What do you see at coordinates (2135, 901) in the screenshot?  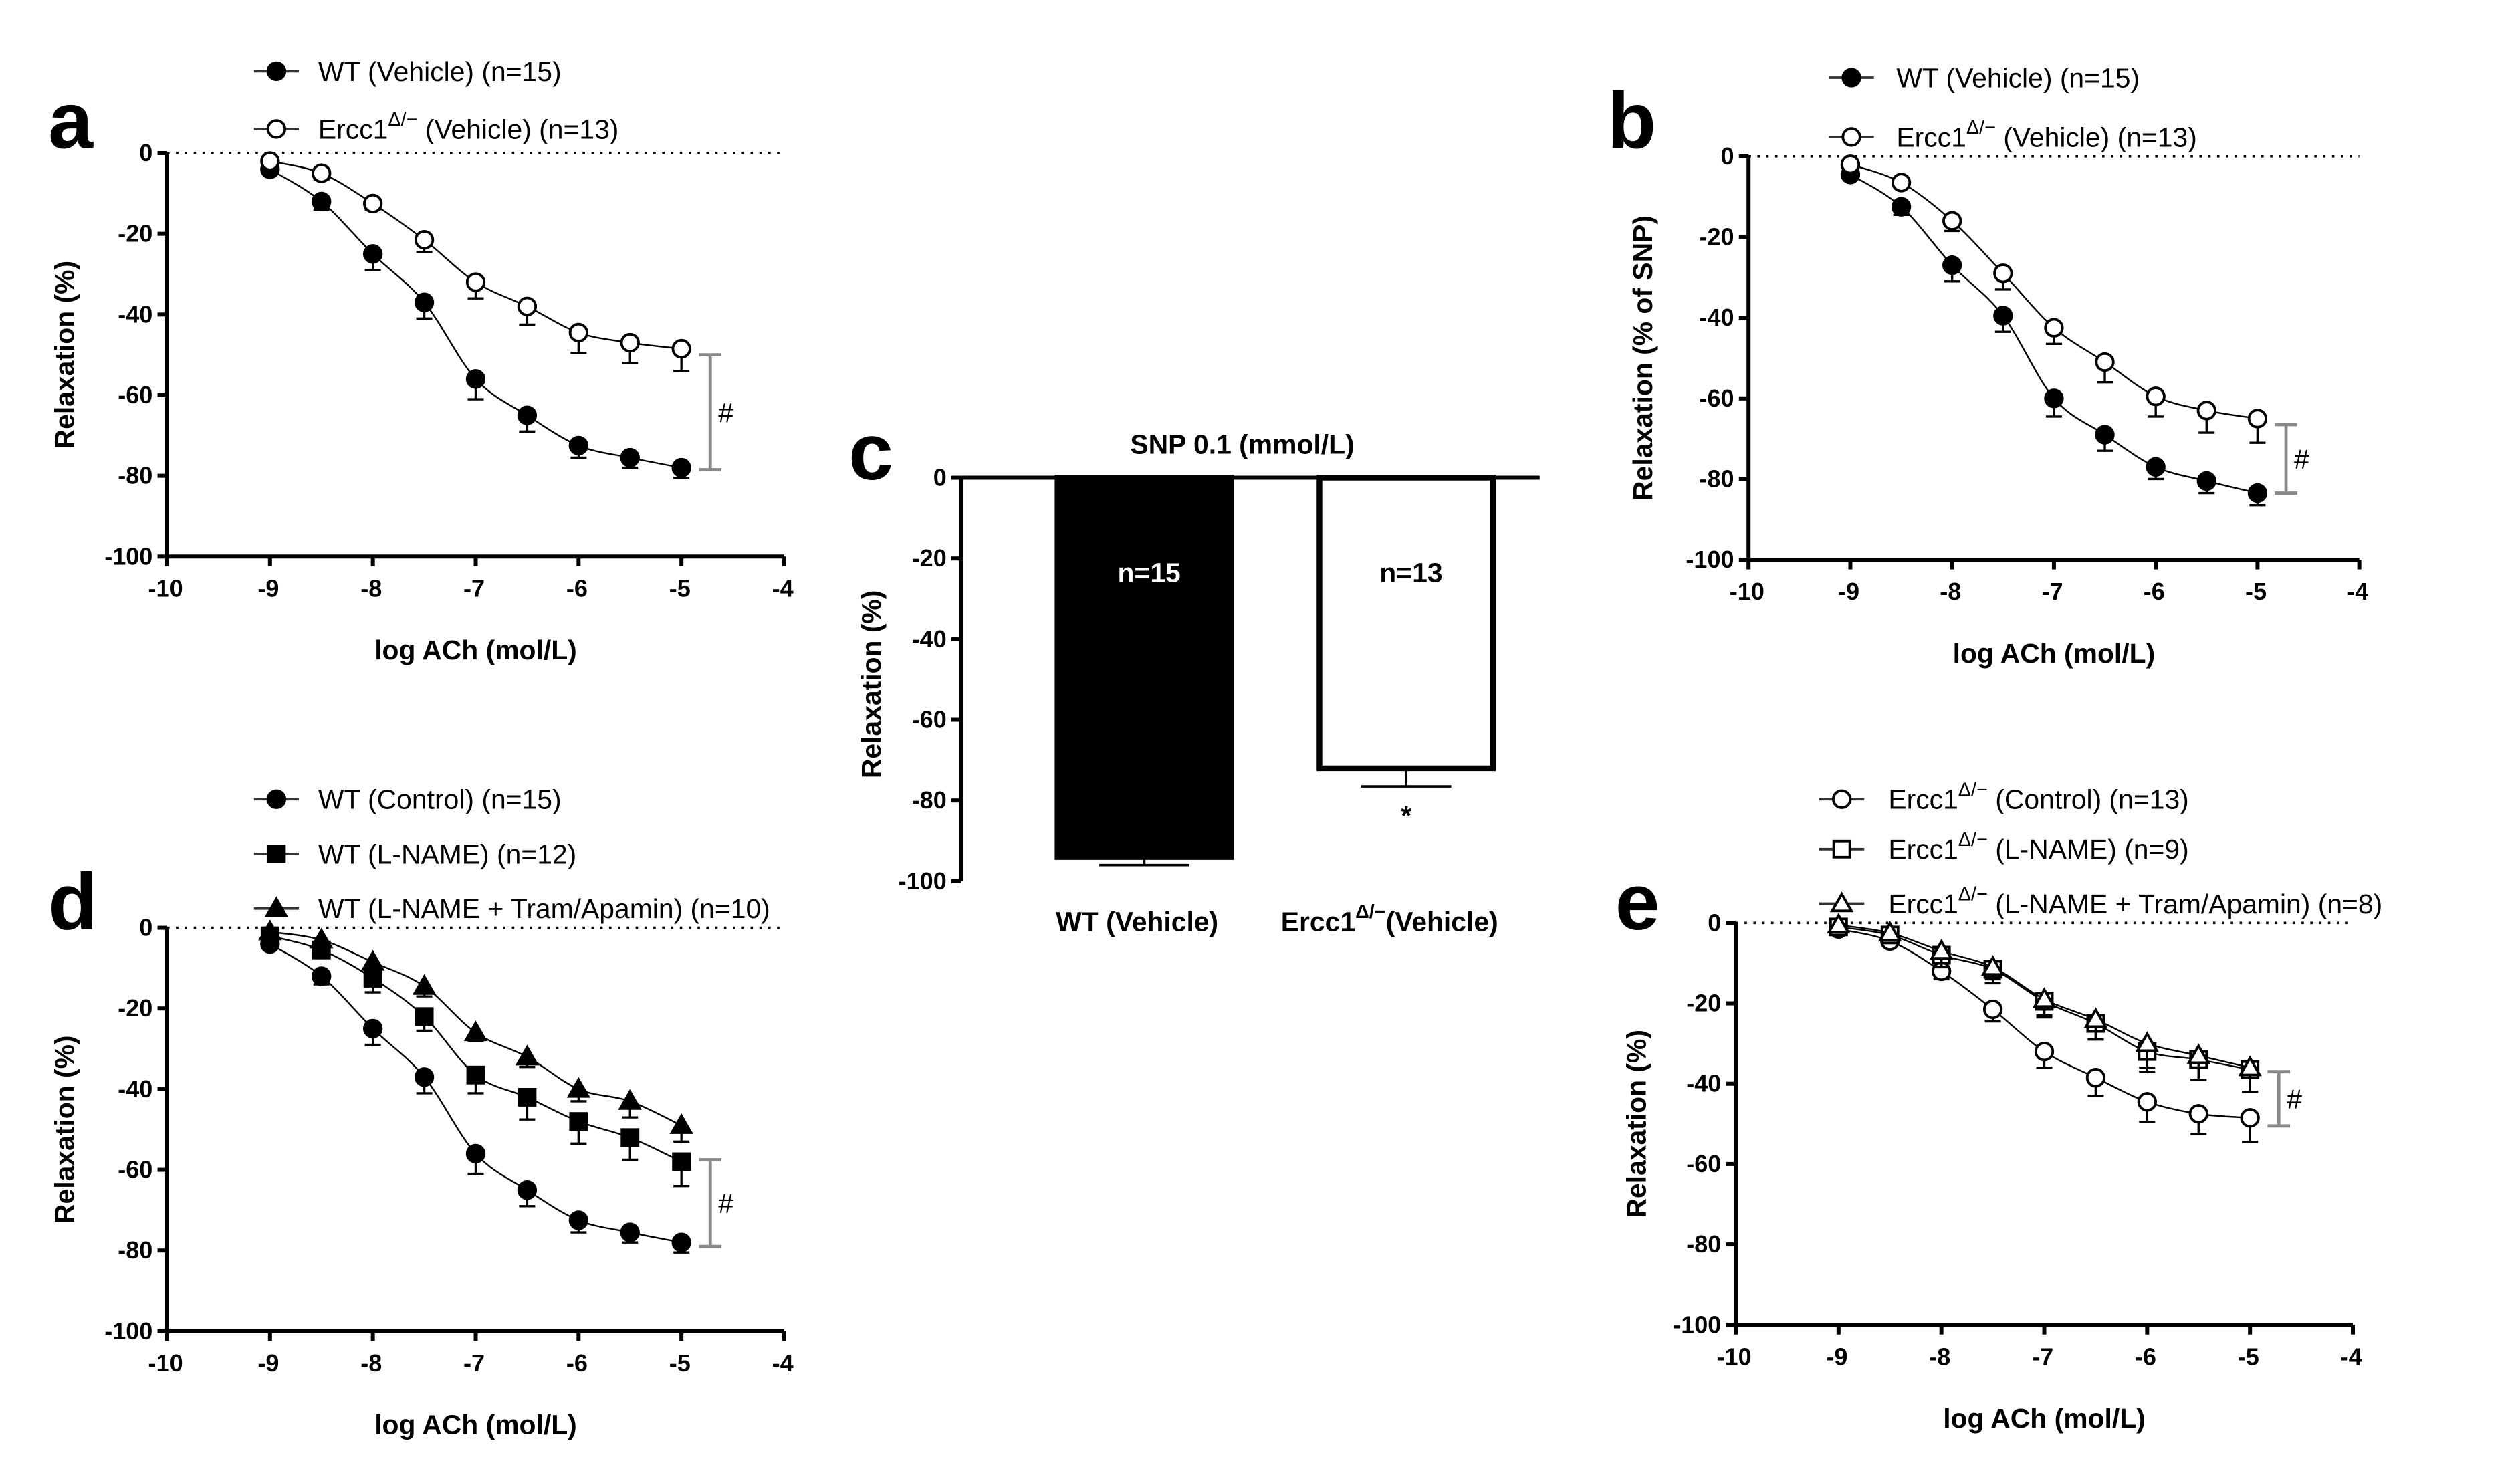 I see `legend-label: Ercc1Δ/− (L-NAME + Tram/Apamin) (n=8)` at bounding box center [2135, 901].